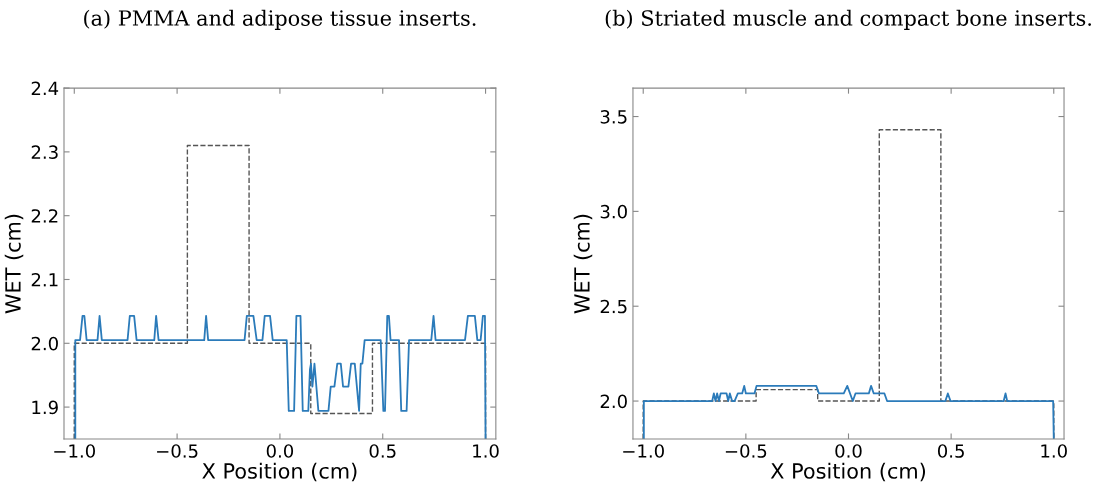 The image size is (1113, 484). Describe the element at coordinates (613, 306) in the screenshot. I see `y-tick-label: 2.5` at that location.